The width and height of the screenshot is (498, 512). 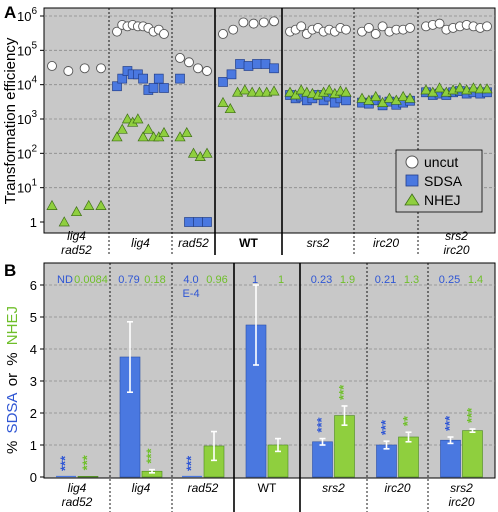 What do you see at coordinates (10, 120) in the screenshot?
I see `panel-a-y-axis-title: Transformation efficiency` at bounding box center [10, 120].